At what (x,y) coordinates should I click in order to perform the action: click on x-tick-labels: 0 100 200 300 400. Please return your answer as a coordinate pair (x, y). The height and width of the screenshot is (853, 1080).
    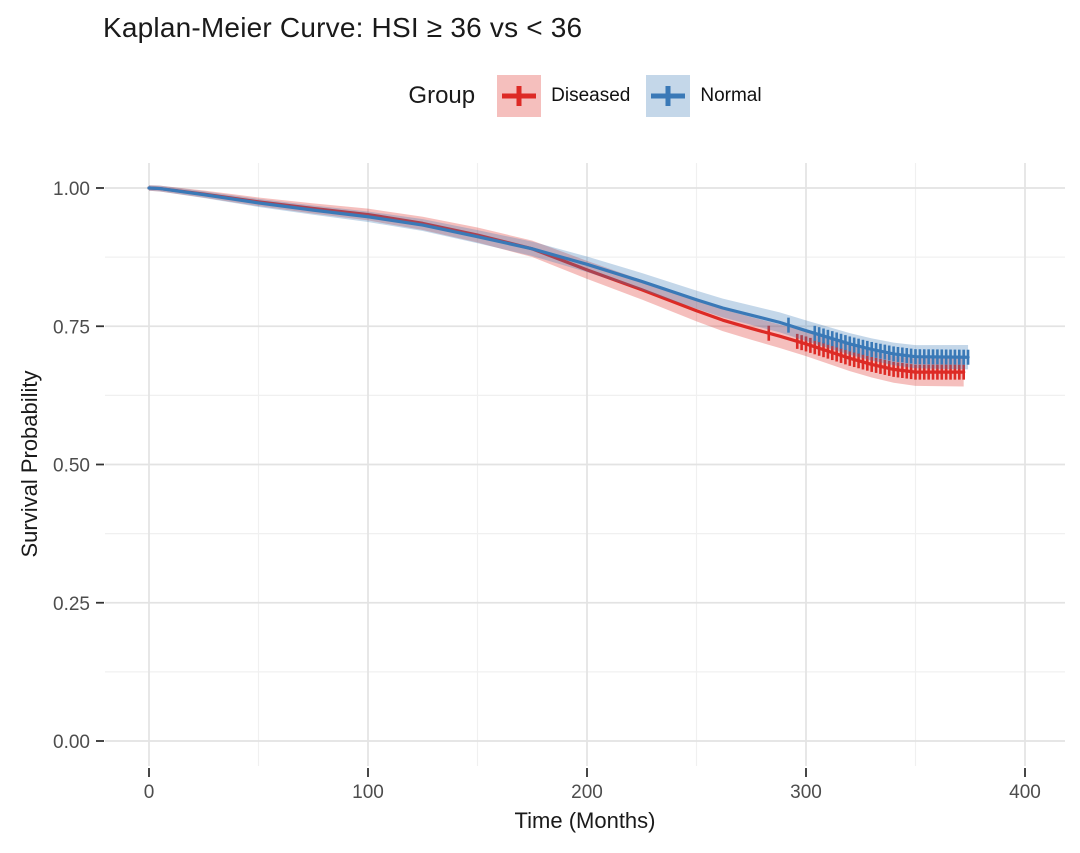
    Looking at the image, I should click on (592, 792).